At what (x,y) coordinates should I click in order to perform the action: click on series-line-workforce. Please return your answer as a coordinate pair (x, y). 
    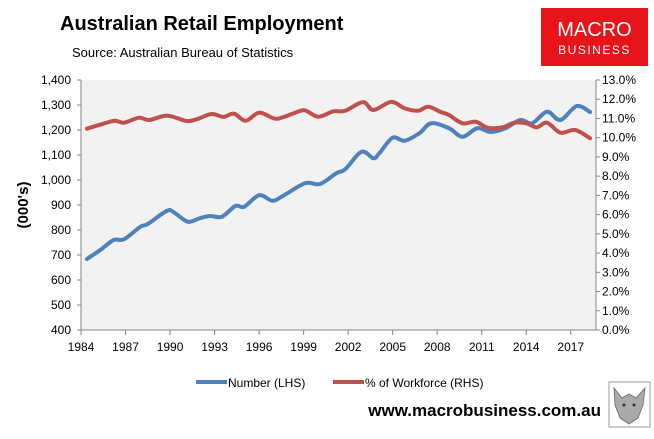
    Looking at the image, I should click on (338, 120).